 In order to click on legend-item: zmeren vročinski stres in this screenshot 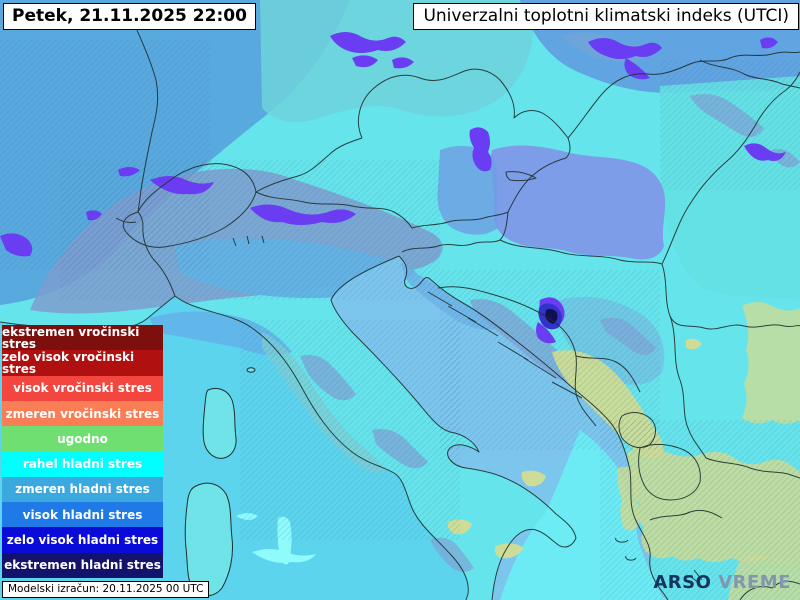, I will do `click(82, 413)`.